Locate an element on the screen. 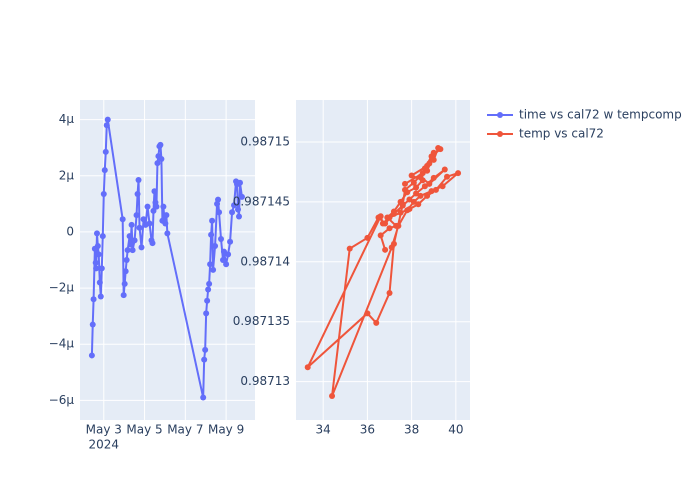  x-tick-label: 34 is located at coordinates (323, 430).